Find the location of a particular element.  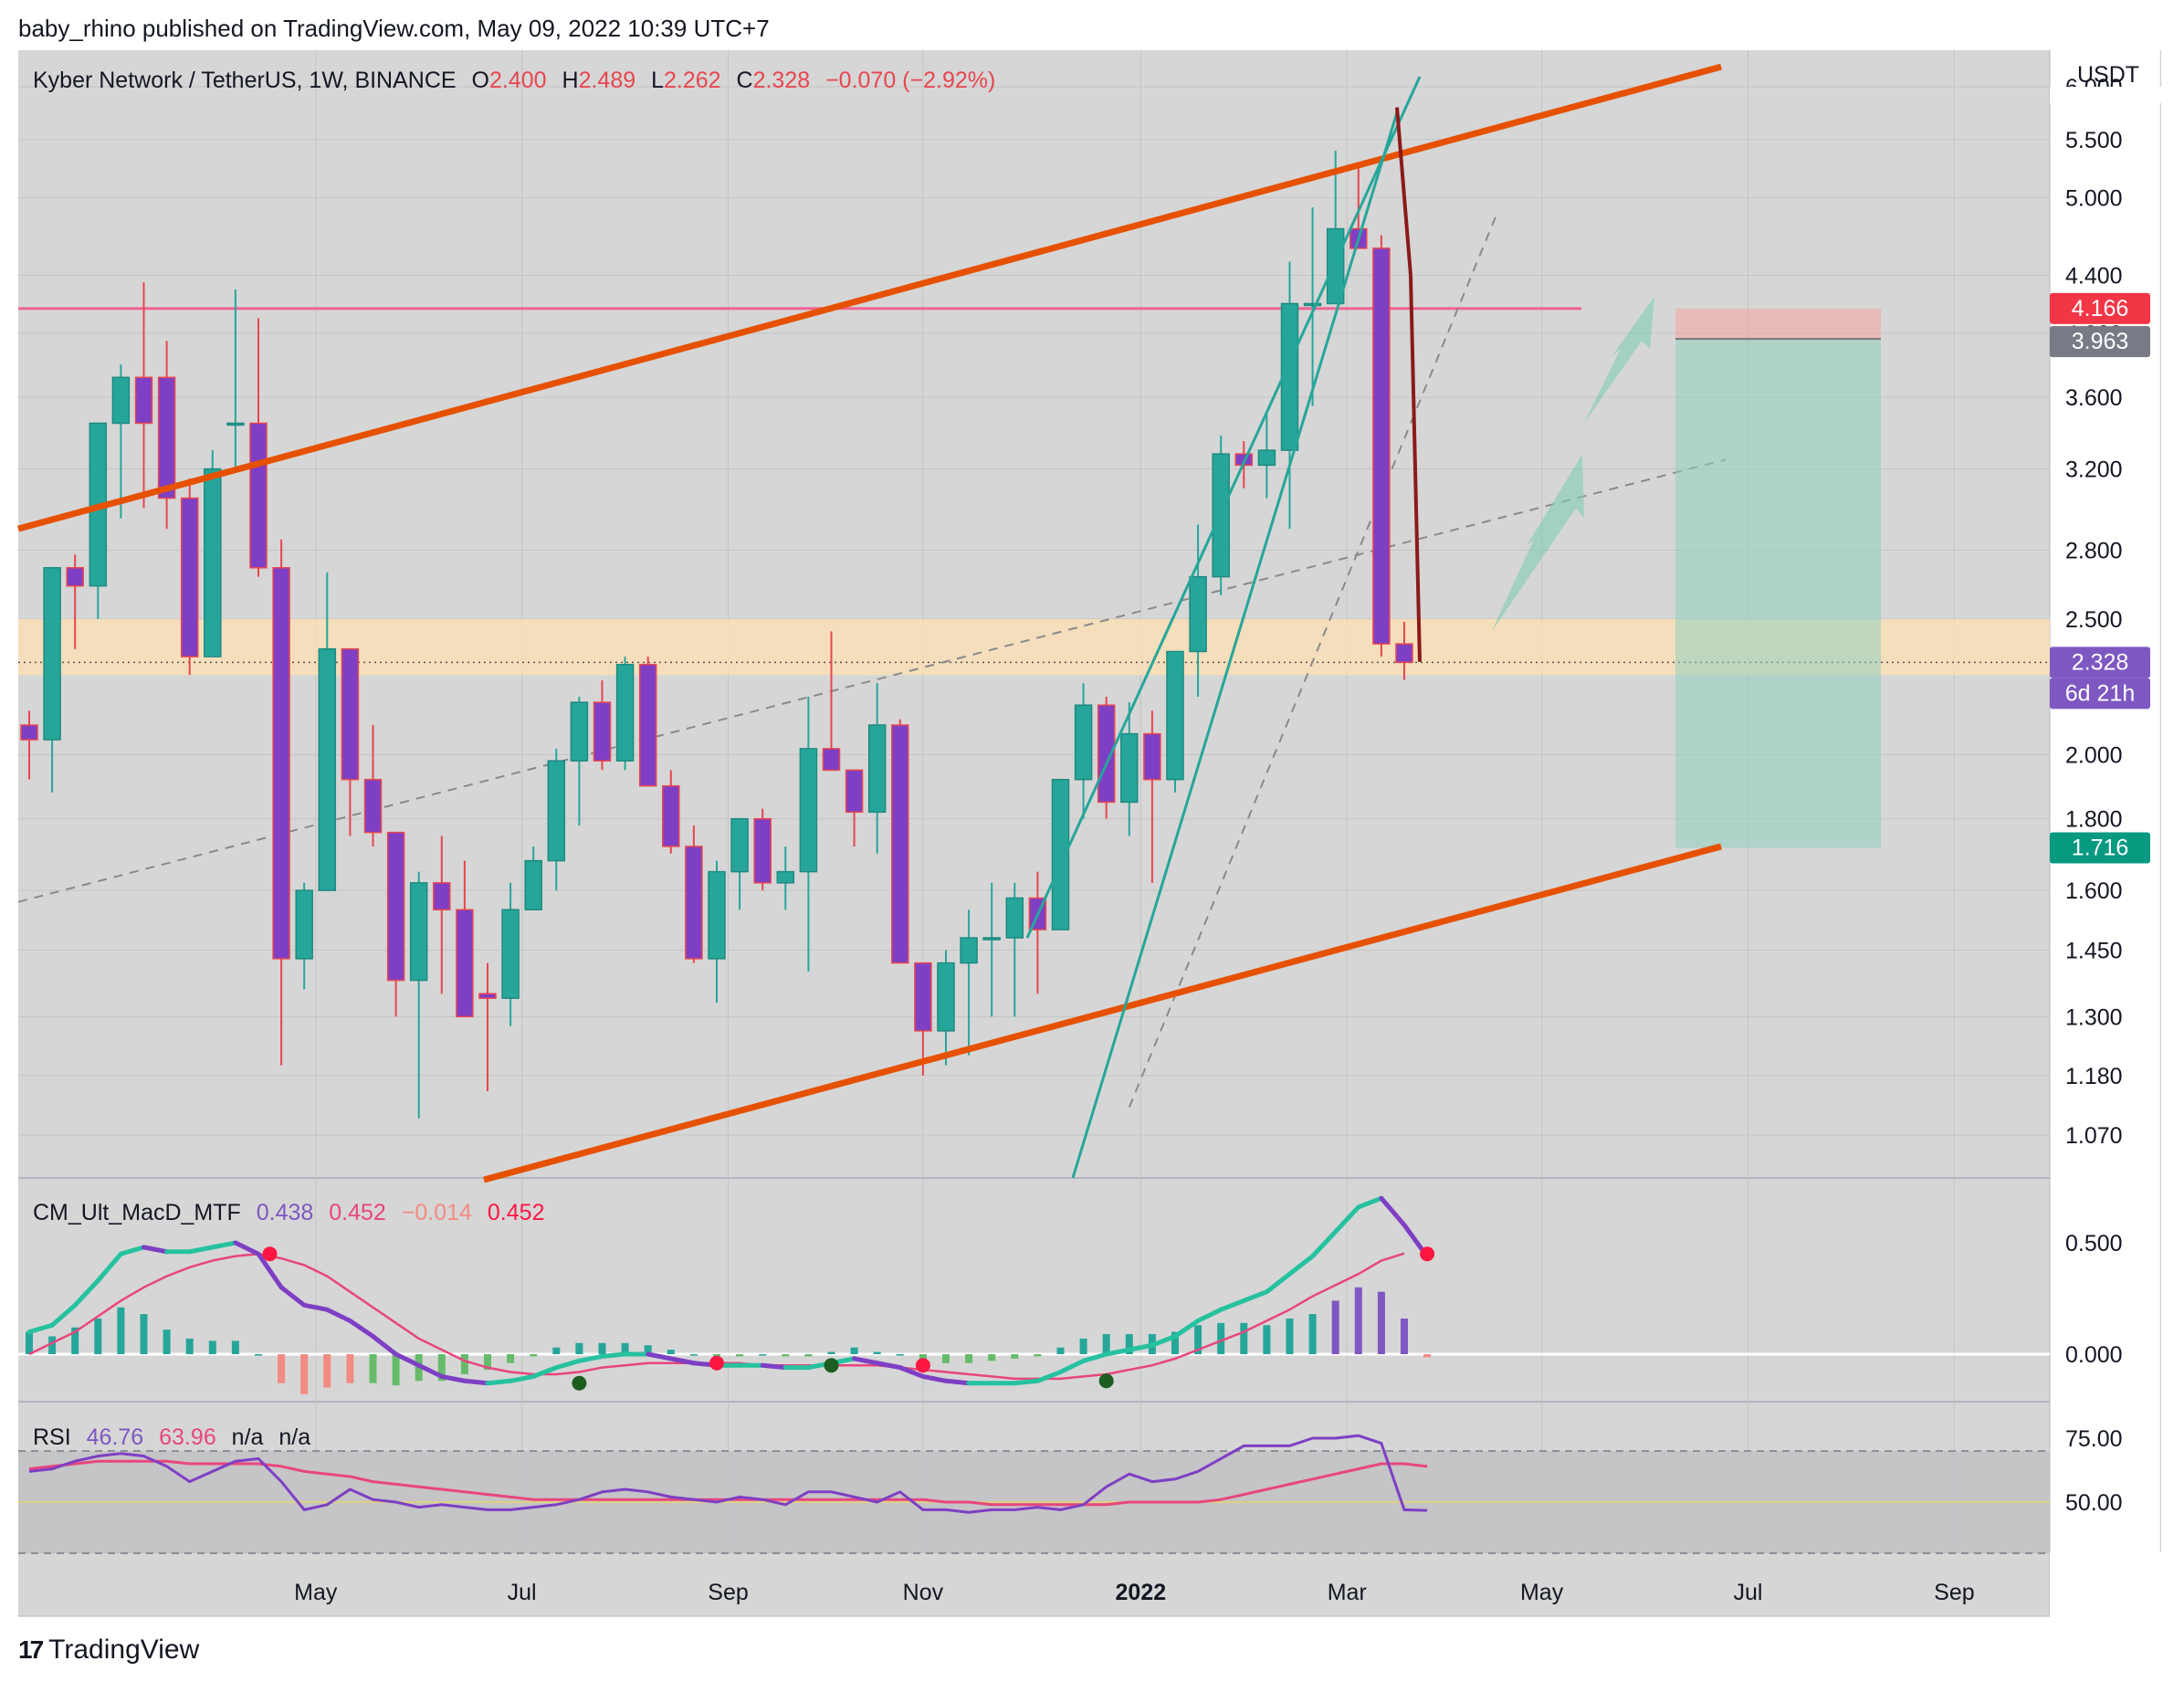

price-tick-label: 3.200 is located at coordinates (2094, 470).